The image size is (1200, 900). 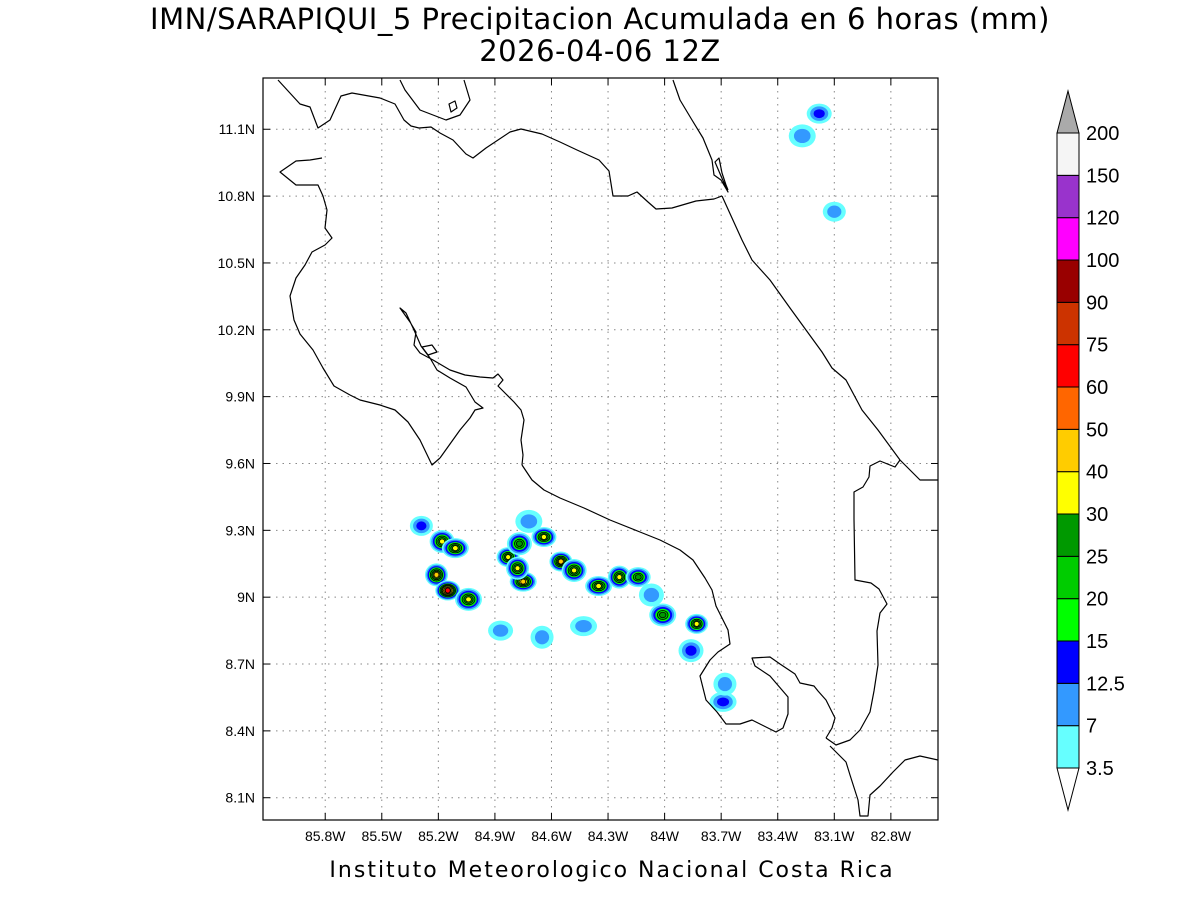 I want to click on x-tick-label: 82.8W, so click(x=891, y=836).